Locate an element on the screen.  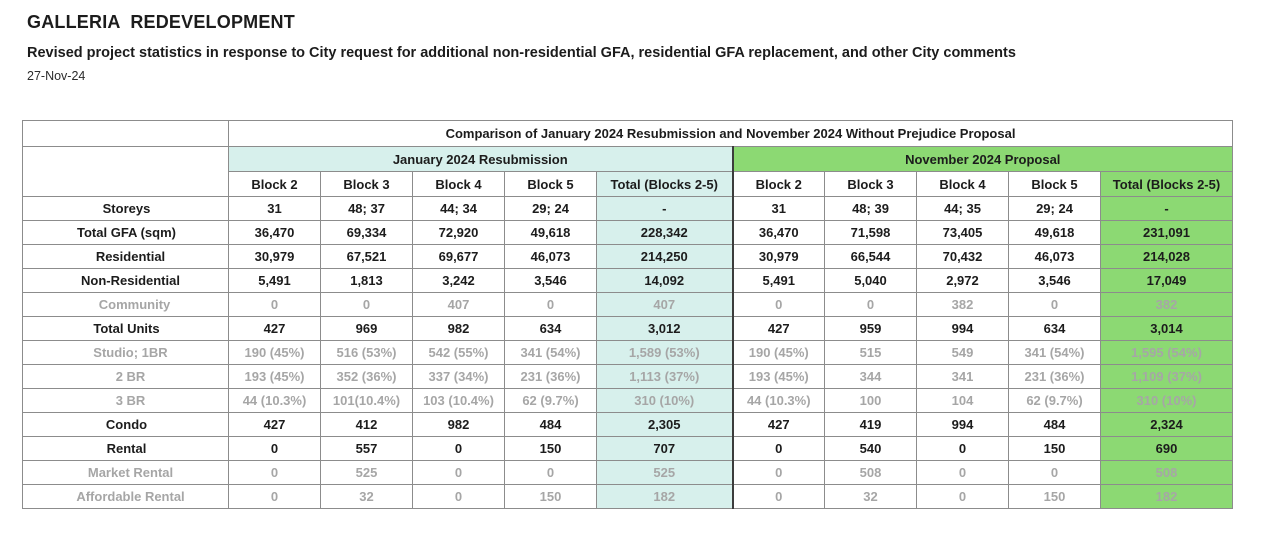
column-header-january-block-2: Block 2 is located at coordinates (274, 184).